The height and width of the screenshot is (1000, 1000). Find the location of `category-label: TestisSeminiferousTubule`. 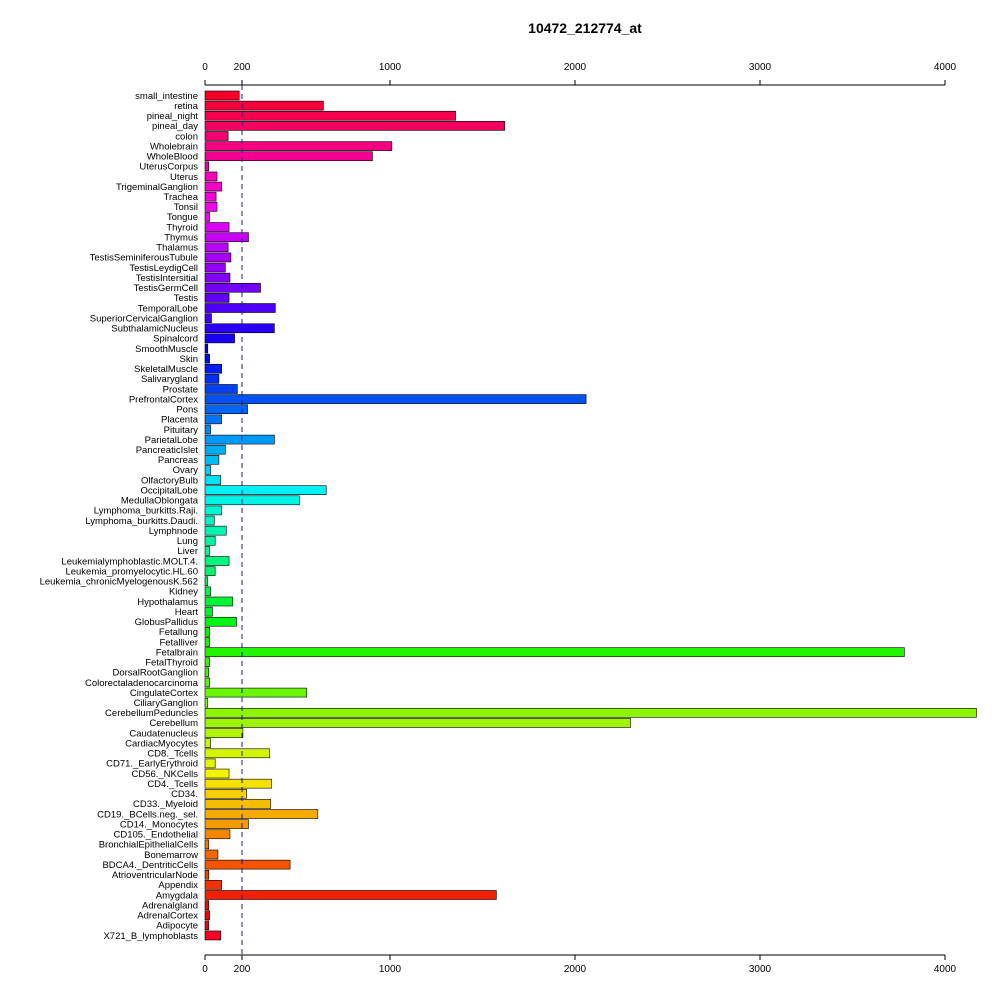

category-label: TestisSeminiferousTubule is located at coordinates (144, 258).